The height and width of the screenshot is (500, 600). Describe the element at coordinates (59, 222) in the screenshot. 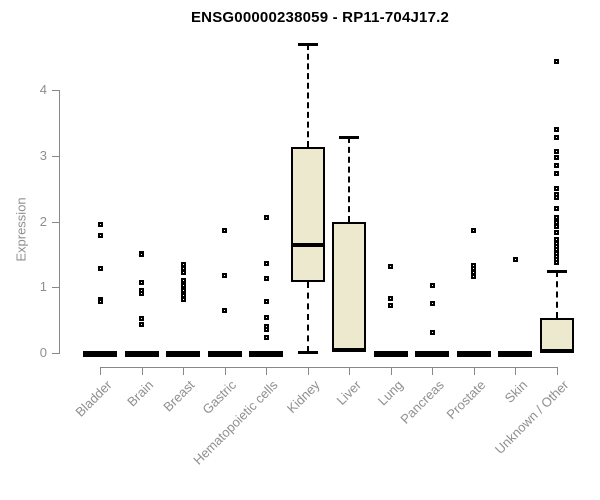

I see `y-axis-line` at that location.